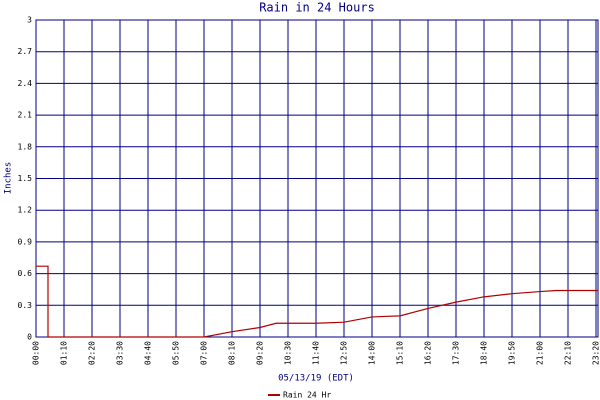  I want to click on y-tick-label: 0, so click(29, 337).